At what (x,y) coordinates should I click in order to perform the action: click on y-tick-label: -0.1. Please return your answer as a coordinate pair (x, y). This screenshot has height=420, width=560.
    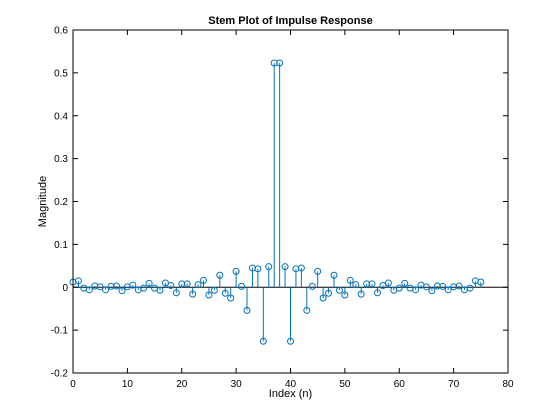
    Looking at the image, I should click on (60, 331).